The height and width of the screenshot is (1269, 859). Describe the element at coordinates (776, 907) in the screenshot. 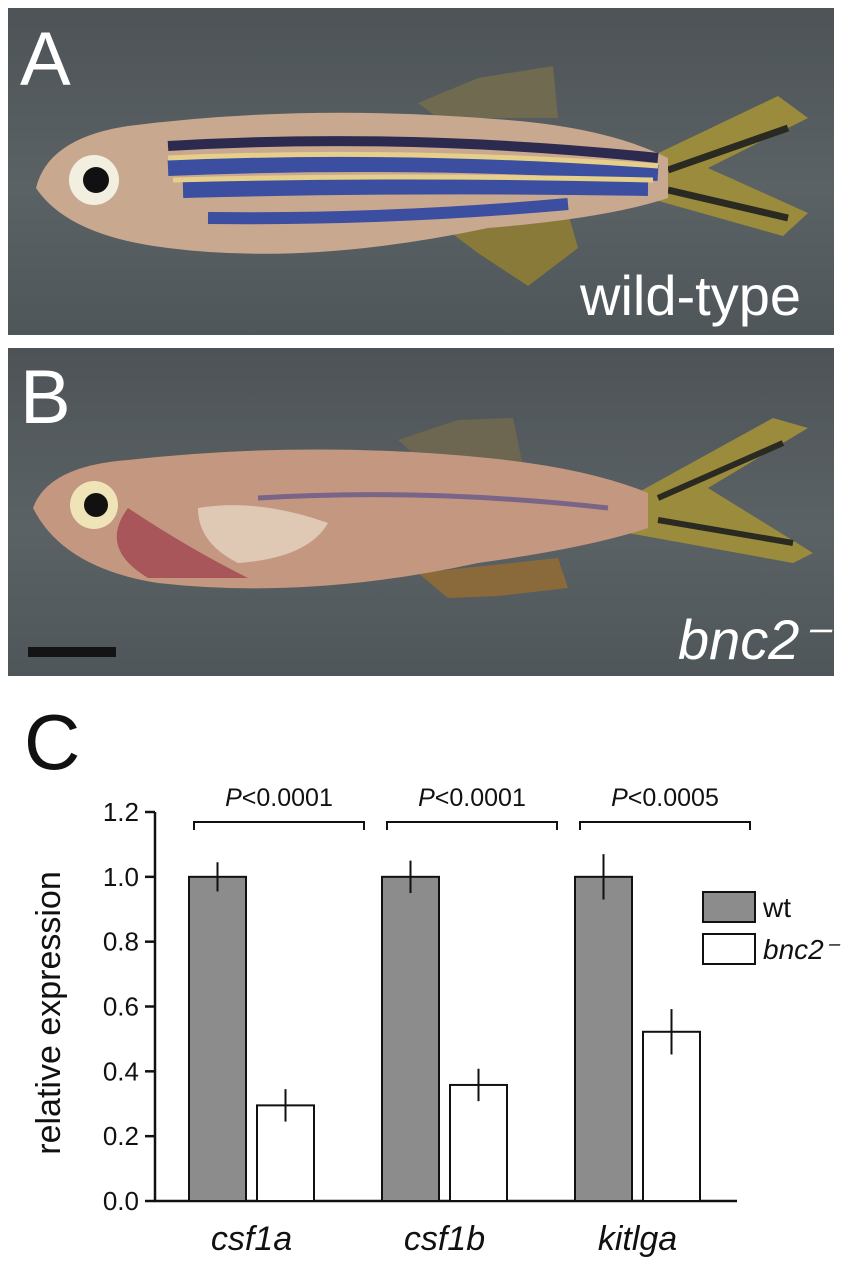

I see `legend-label-wt: wt` at that location.